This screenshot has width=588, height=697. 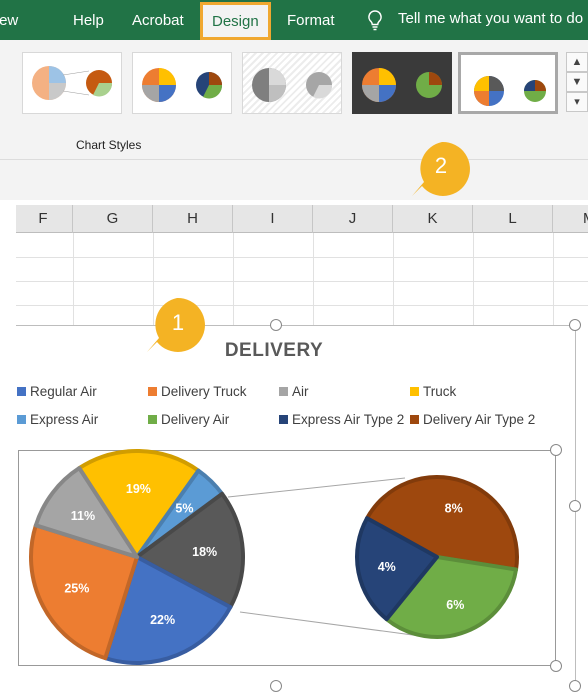 I want to click on column-header-k: K, so click(x=433, y=219).